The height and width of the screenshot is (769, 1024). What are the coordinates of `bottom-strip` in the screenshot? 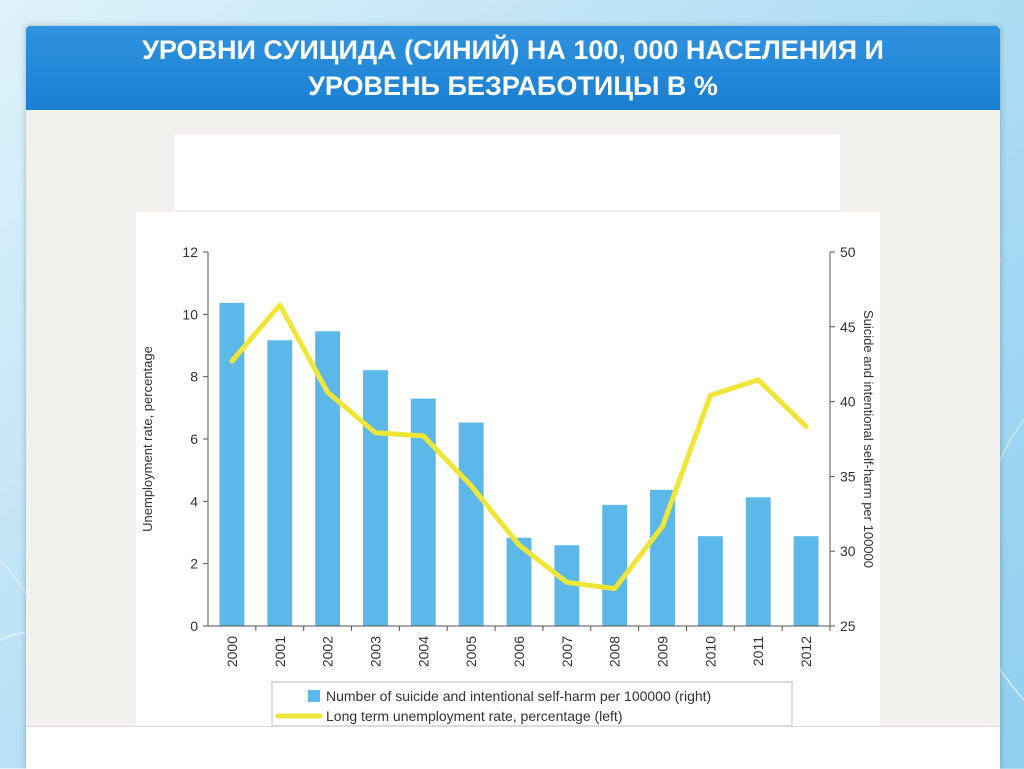 It's located at (513, 747).